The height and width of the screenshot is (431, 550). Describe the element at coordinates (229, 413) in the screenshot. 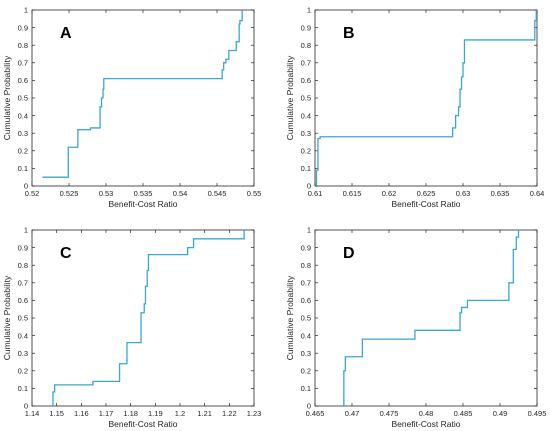

I see `x-tick-label: 1.22` at that location.